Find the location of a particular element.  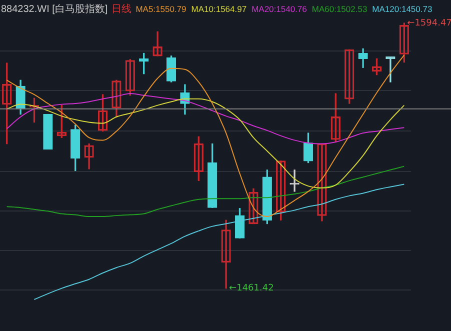

annotation: ←1594.47 is located at coordinates (429, 23).